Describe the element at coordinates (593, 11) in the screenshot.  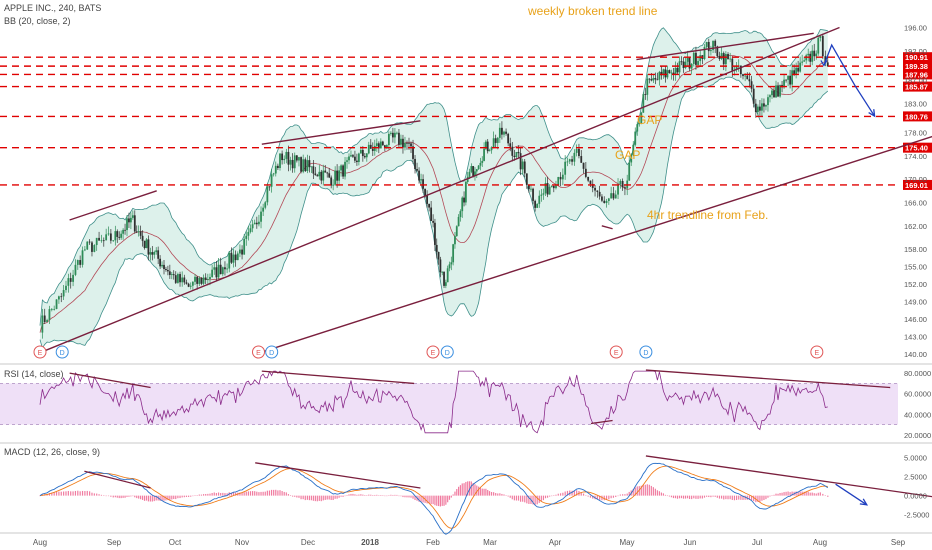
I see `annotation-weekly-trendline: weekly broken trend line` at that location.